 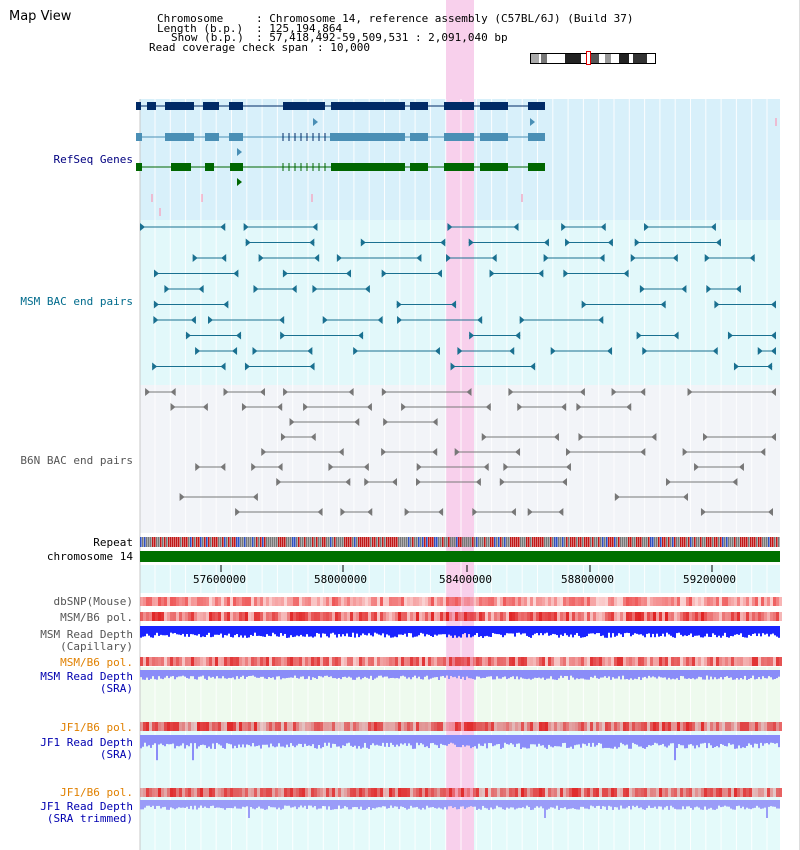 What do you see at coordinates (236, 106) in the screenshot?
I see `refseq-gene-navy` at bounding box center [236, 106].